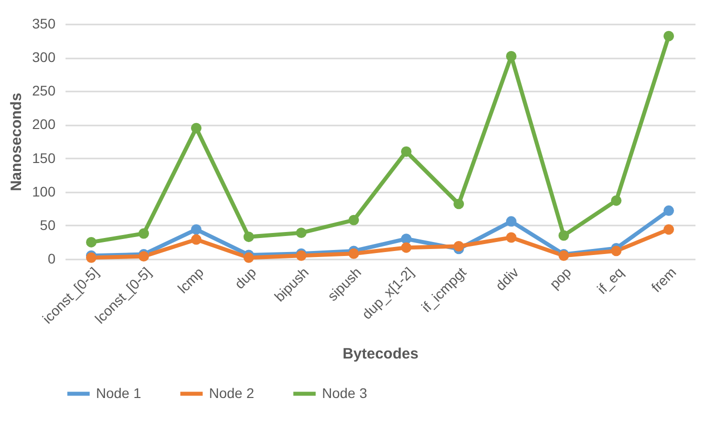 The height and width of the screenshot is (436, 712). What do you see at coordinates (52, 258) in the screenshot?
I see `y-tick-label: 0` at bounding box center [52, 258].